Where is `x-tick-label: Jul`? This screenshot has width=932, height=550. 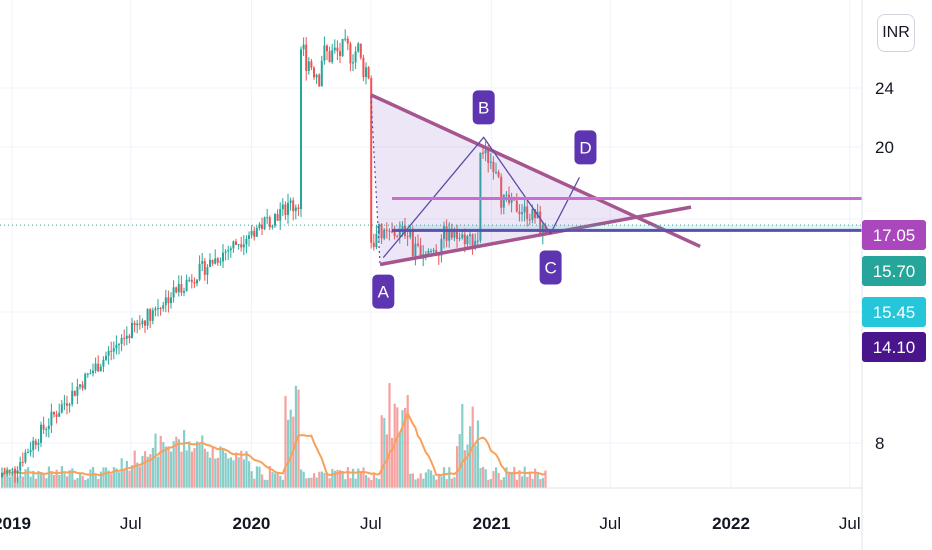 x-tick-label: Jul is located at coordinates (610, 523).